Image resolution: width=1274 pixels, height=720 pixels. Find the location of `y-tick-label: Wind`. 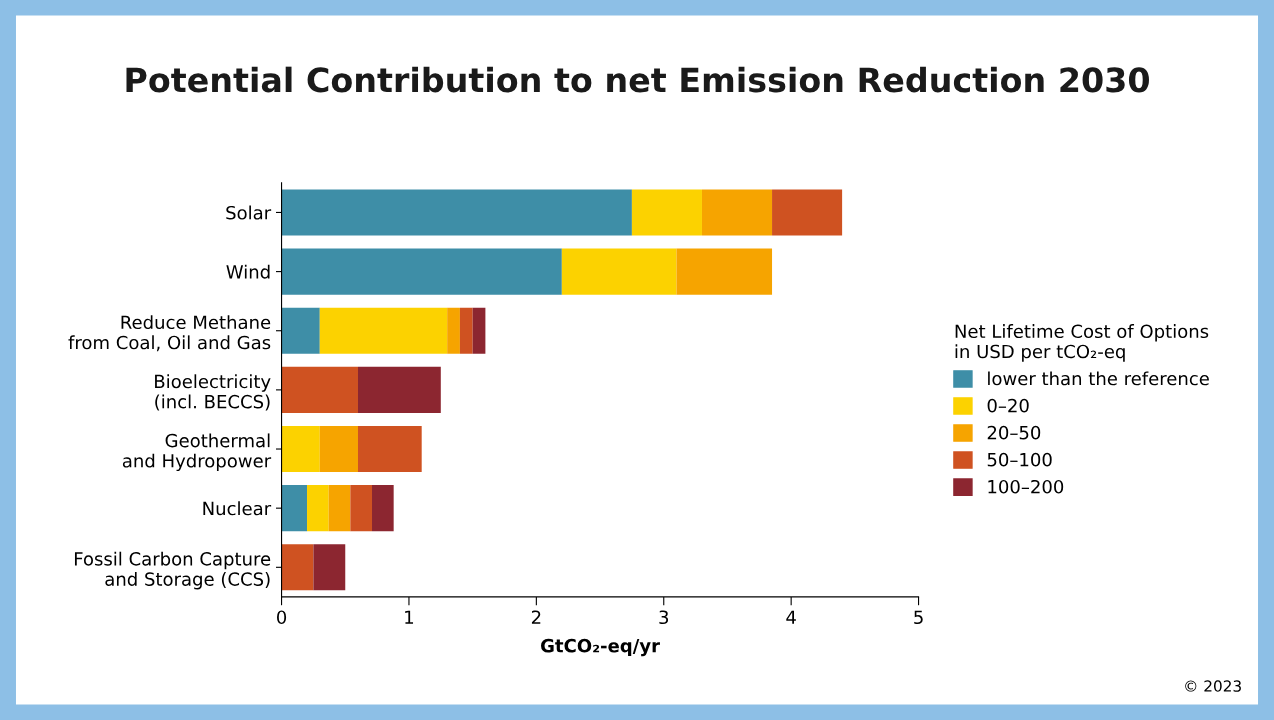

y-tick-label: Wind is located at coordinates (248, 271).